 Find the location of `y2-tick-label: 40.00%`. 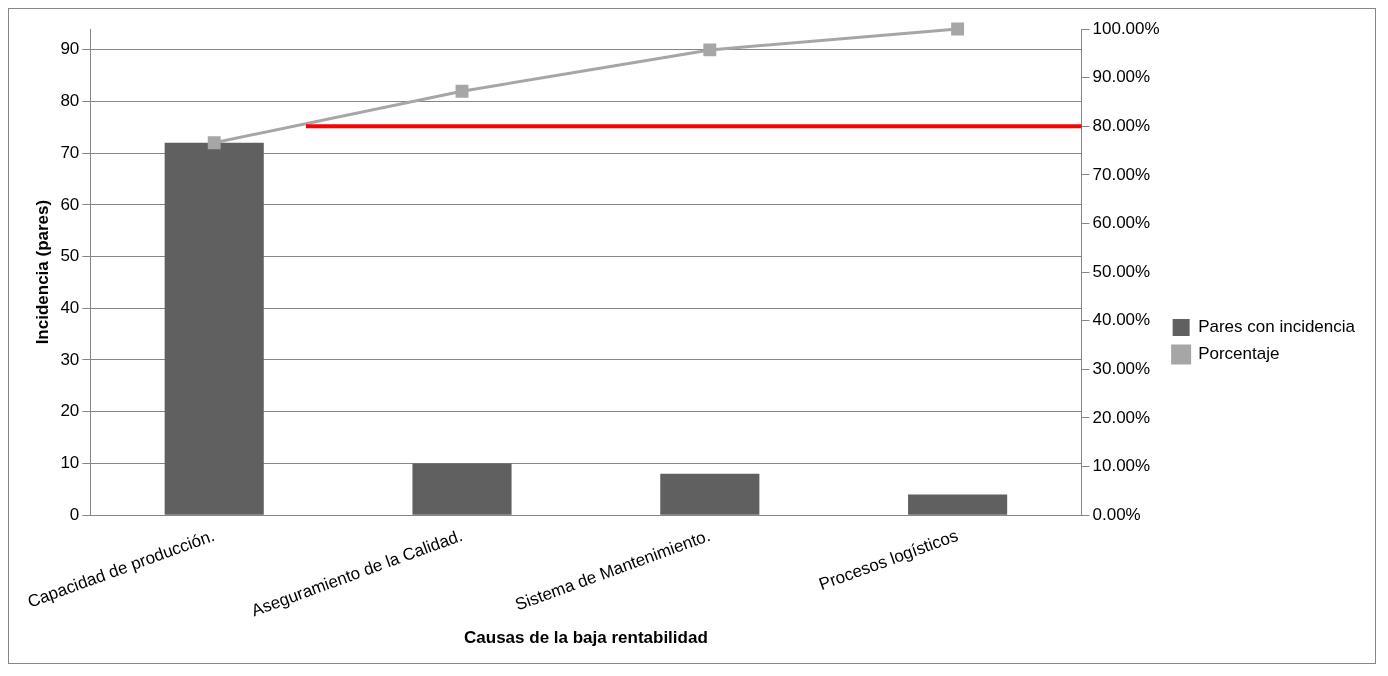

y2-tick-label: 40.00% is located at coordinates (1121, 320).